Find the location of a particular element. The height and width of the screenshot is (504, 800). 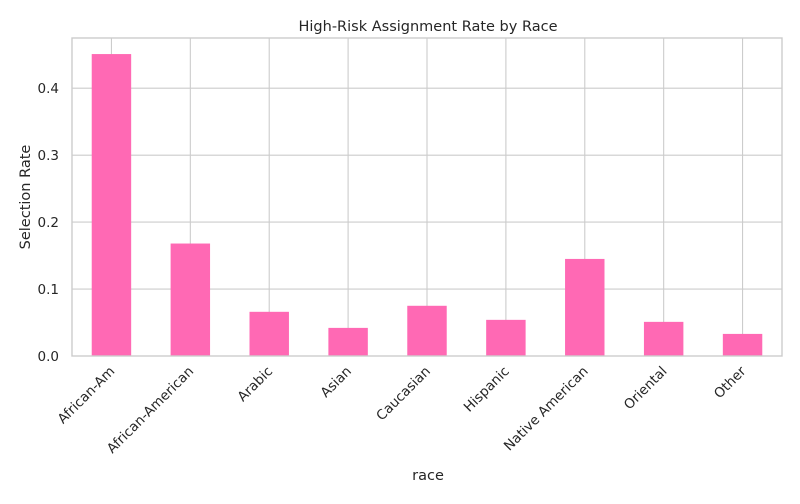

x-tick-label: Oriental is located at coordinates (646, 389).